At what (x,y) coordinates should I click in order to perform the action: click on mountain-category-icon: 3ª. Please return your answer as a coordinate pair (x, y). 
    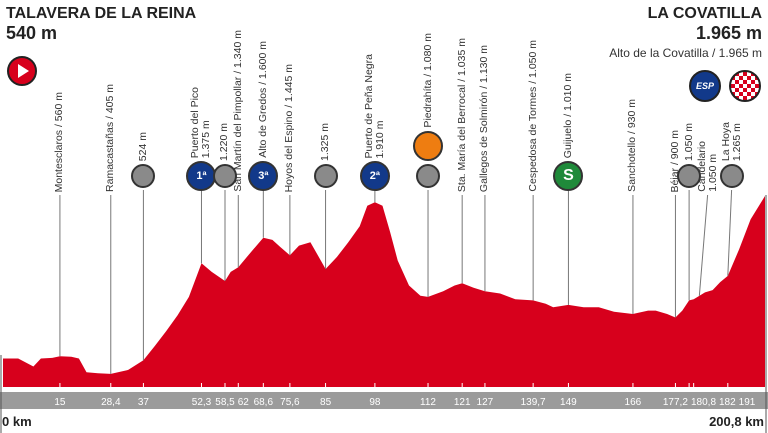
    Looking at the image, I should click on (263, 176).